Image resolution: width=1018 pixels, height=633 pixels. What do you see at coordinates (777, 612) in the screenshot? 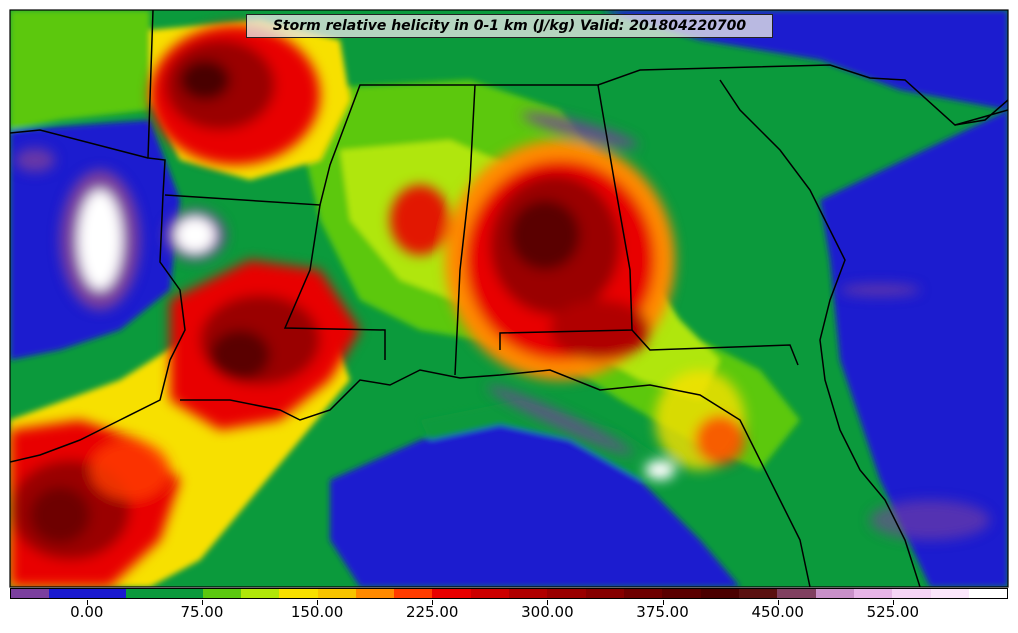
I see `colorbar-tick-label: 450.00` at bounding box center [777, 612].